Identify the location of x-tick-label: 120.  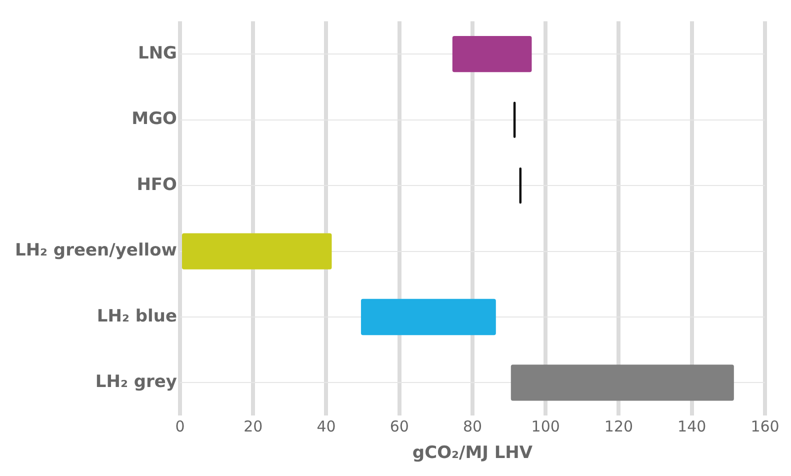
(619, 426).